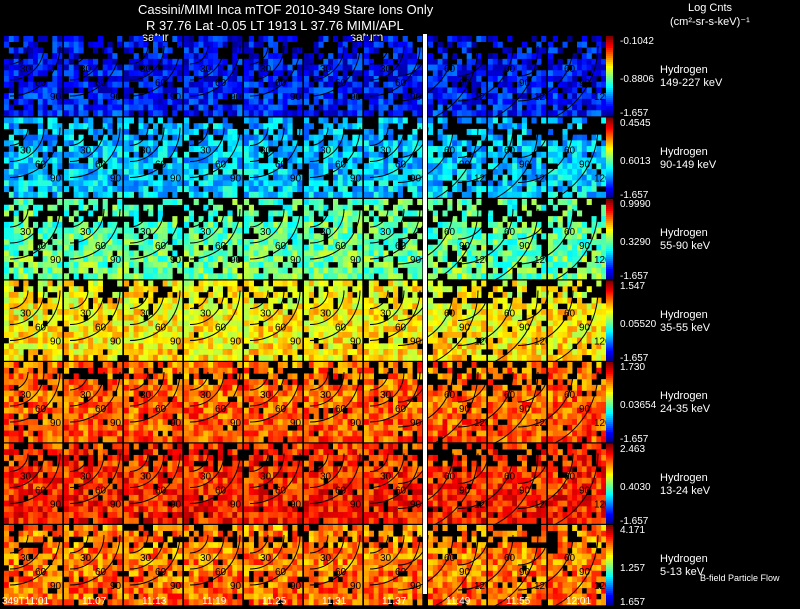 The width and height of the screenshot is (800, 609). What do you see at coordinates (41, 328) in the screenshot?
I see `contour-label: 60` at bounding box center [41, 328].